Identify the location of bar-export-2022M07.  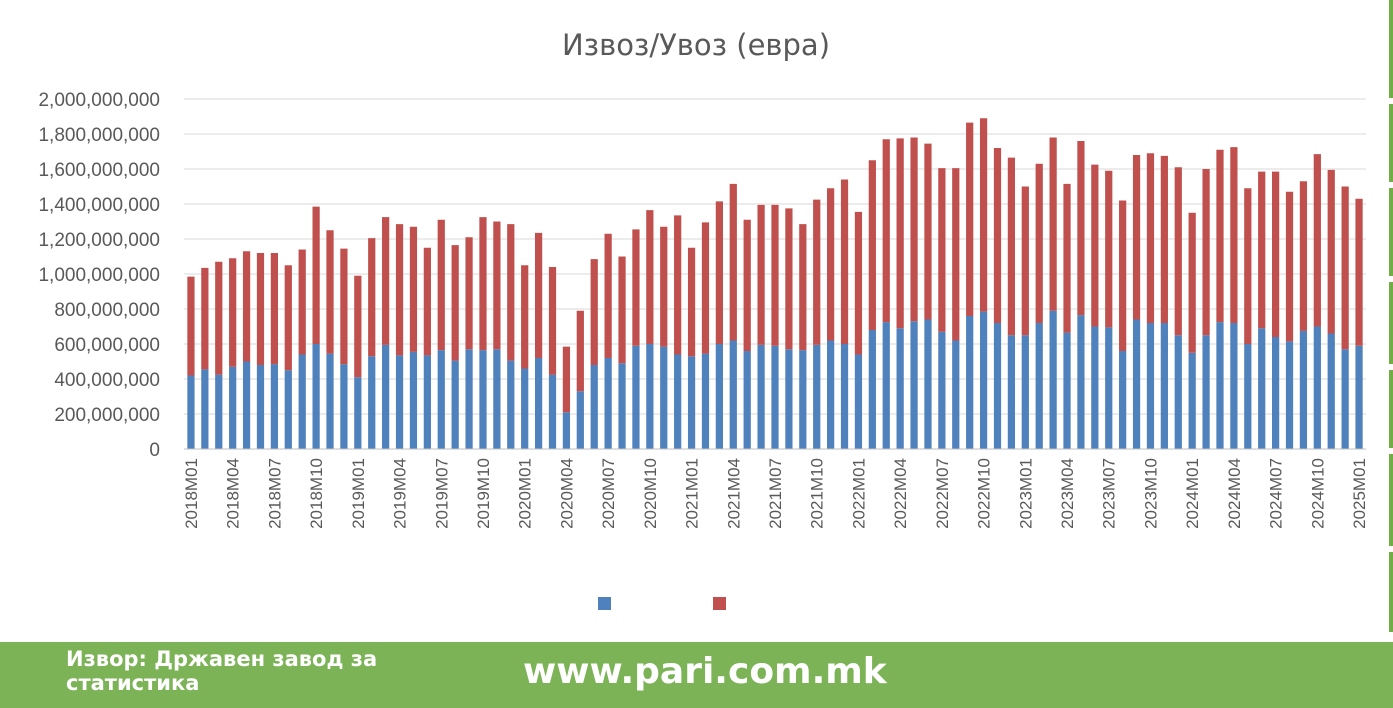
(942, 390).